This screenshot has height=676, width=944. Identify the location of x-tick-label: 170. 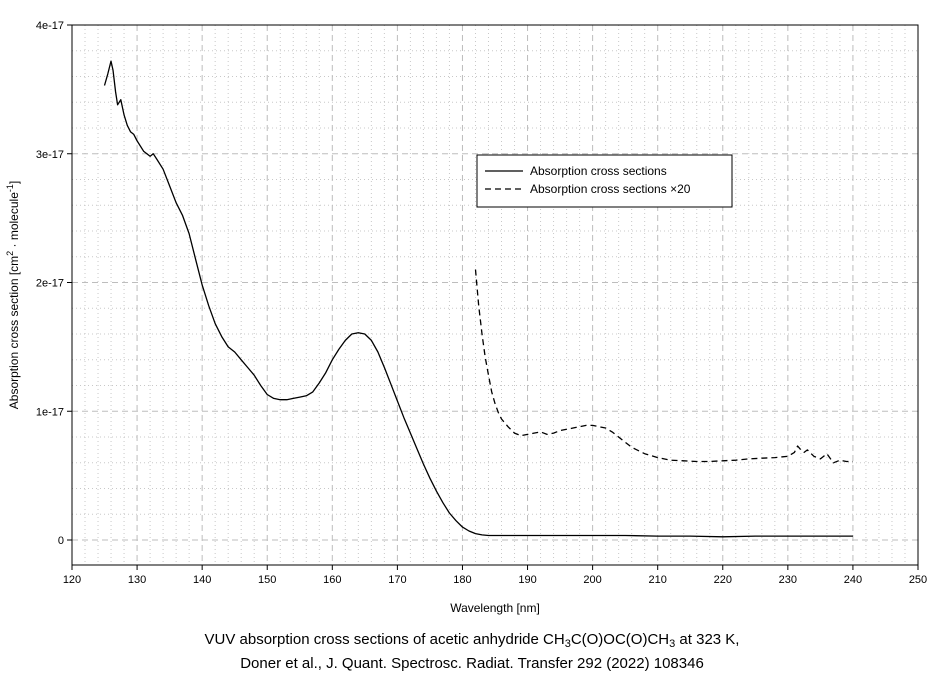
(397, 580).